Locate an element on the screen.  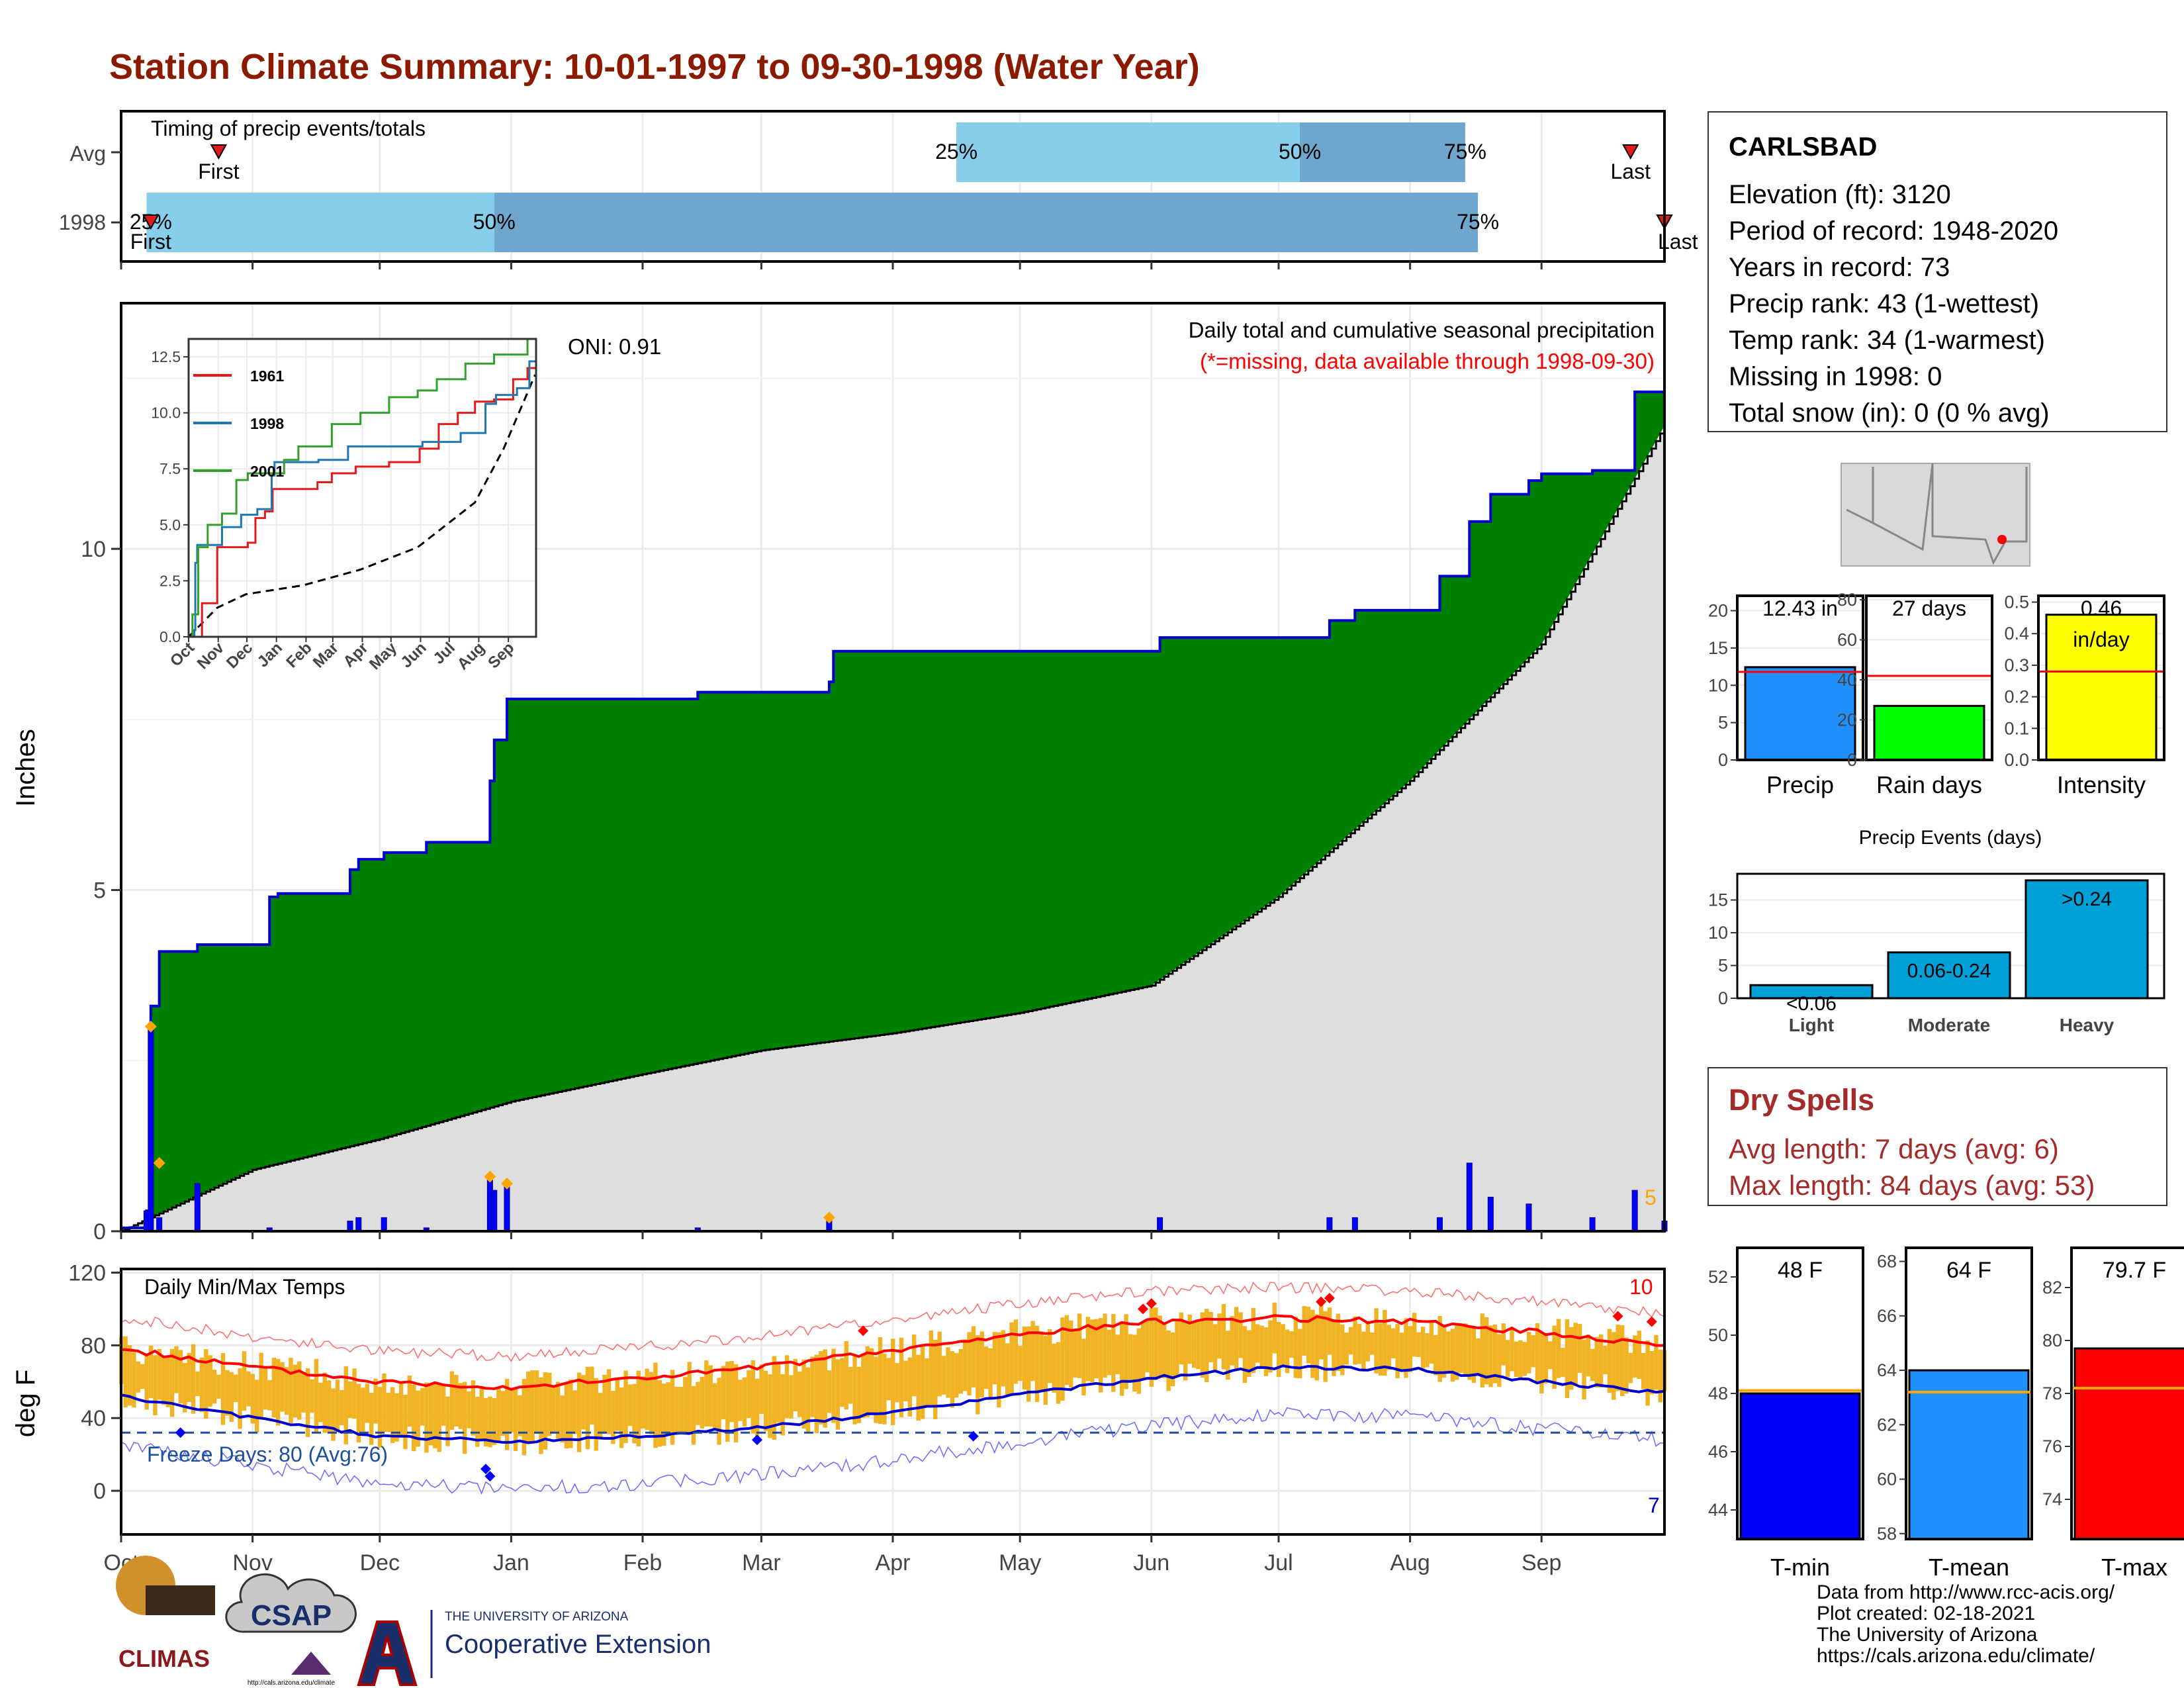
csap-url: http://cals.arizona.edu/climate is located at coordinates (292, 1683).